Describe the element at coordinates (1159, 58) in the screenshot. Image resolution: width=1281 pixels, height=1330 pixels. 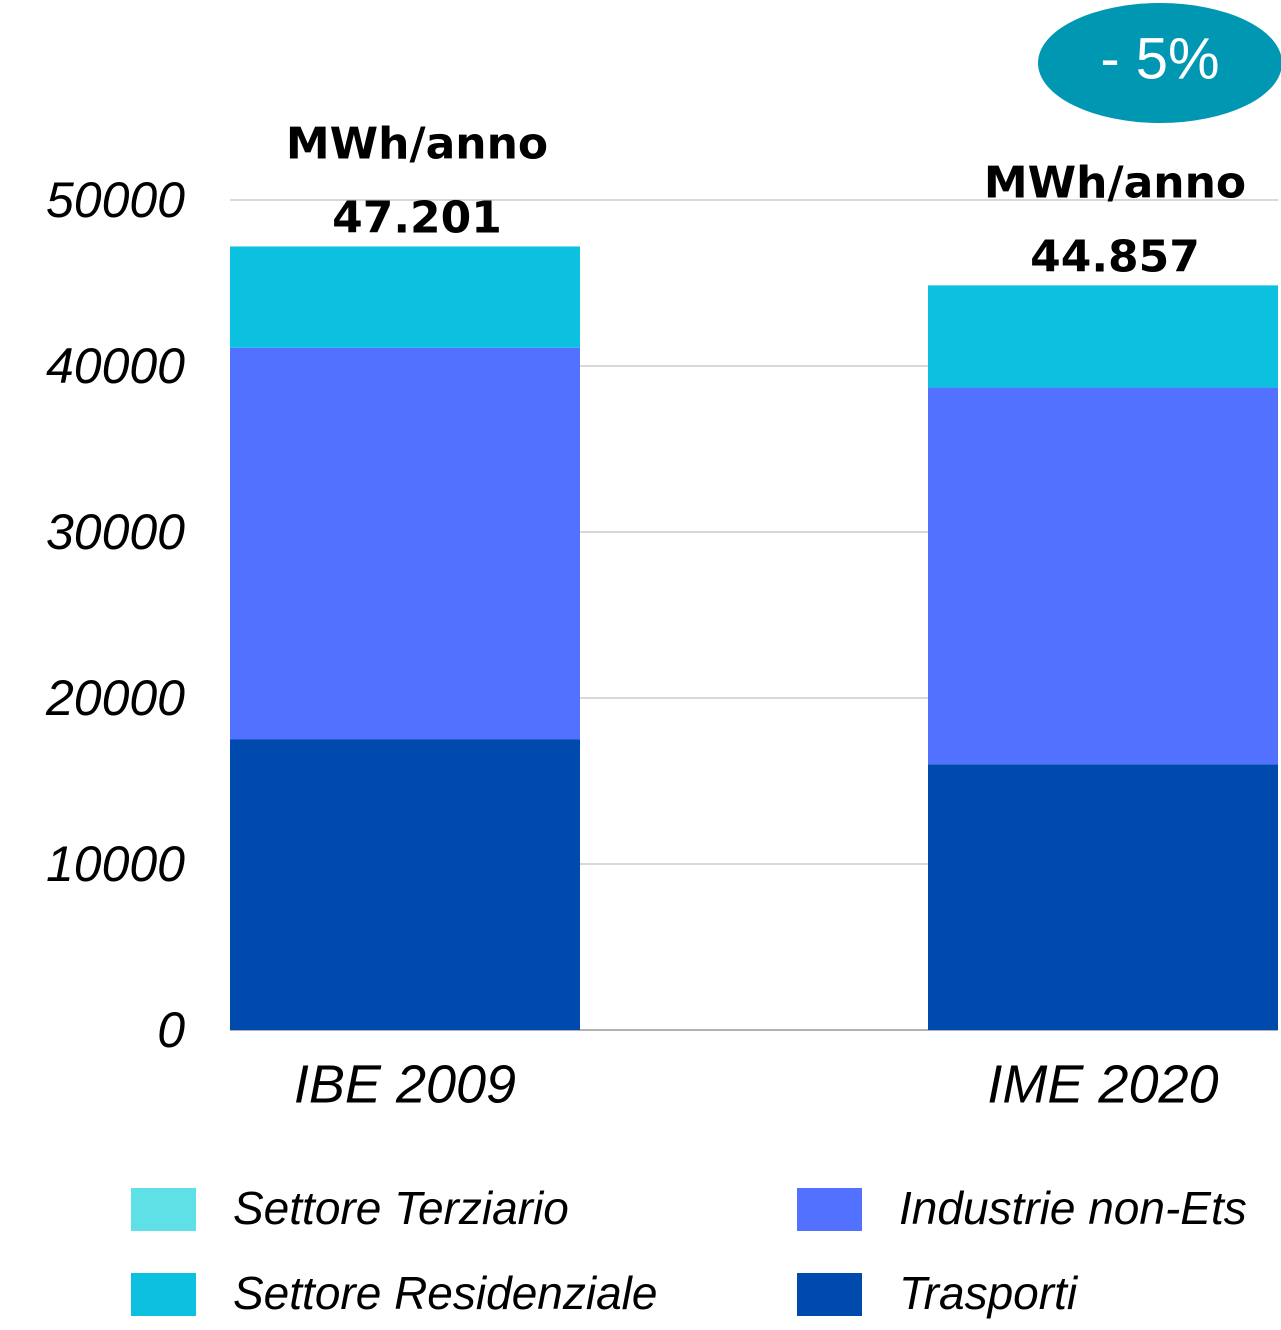
I see `annotation: - 5%` at that location.